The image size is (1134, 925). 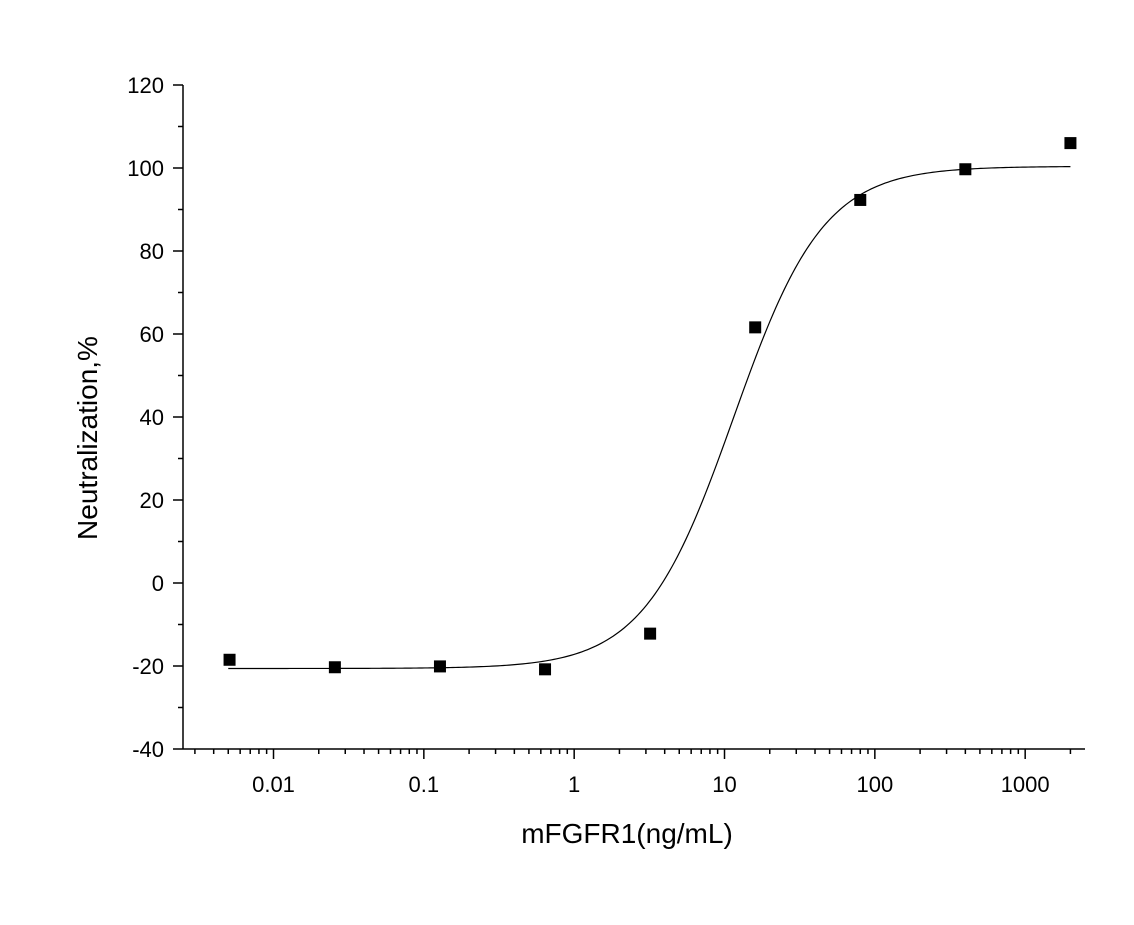 I want to click on y-tick-label: -40, so click(x=148, y=749).